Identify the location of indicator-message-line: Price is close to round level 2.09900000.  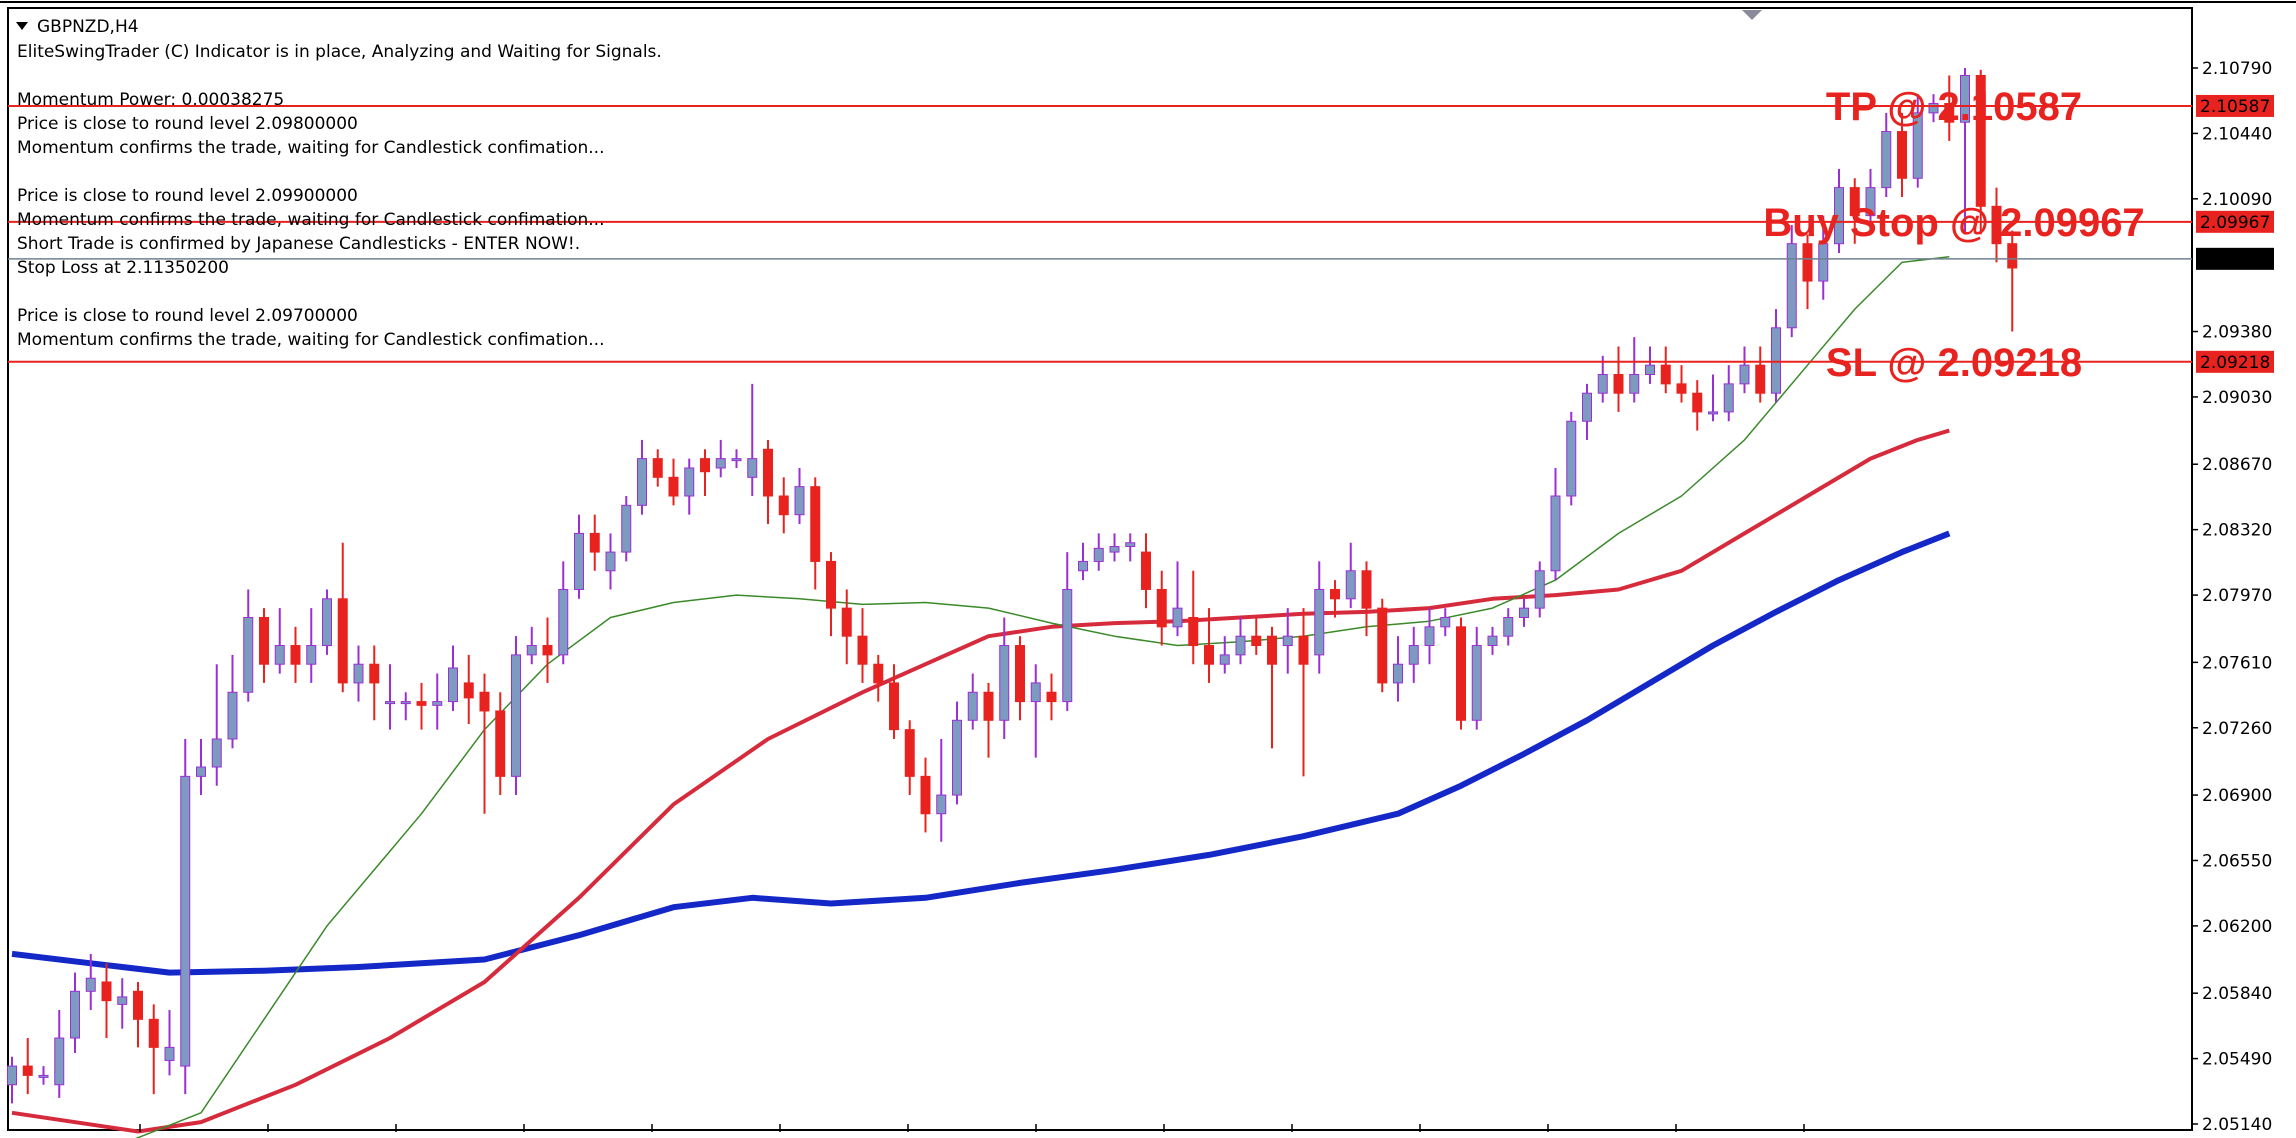
(187, 196).